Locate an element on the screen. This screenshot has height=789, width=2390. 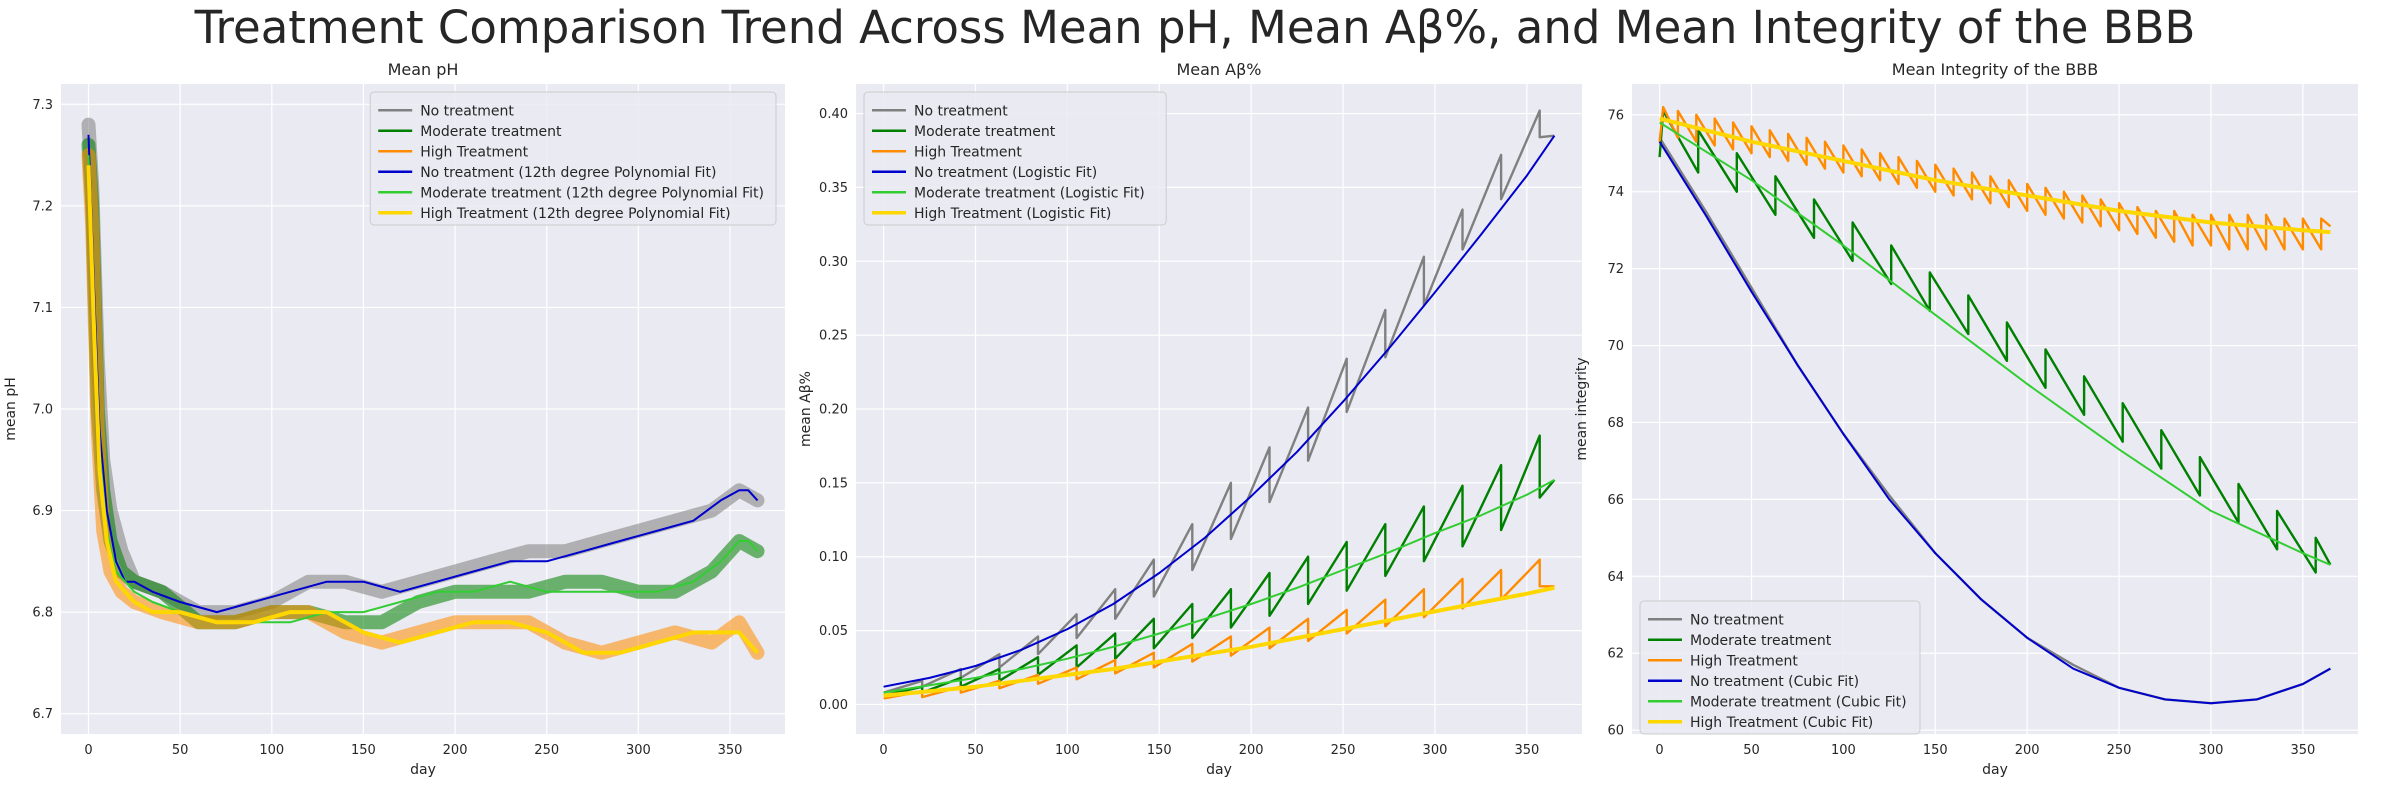
y-tick-label: 7.3 is located at coordinates (42, 105).